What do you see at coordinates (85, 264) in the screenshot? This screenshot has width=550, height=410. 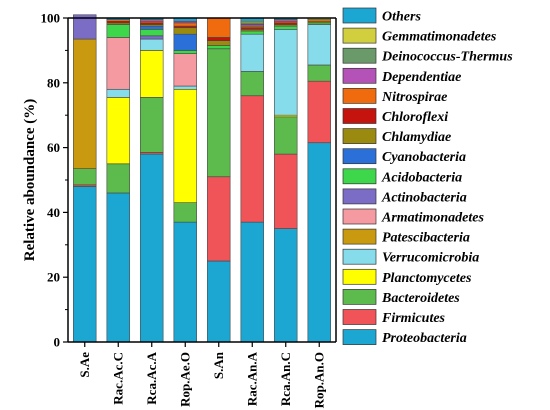 I see `bar-segment-S.Ae-Proteobacteria` at bounding box center [85, 264].